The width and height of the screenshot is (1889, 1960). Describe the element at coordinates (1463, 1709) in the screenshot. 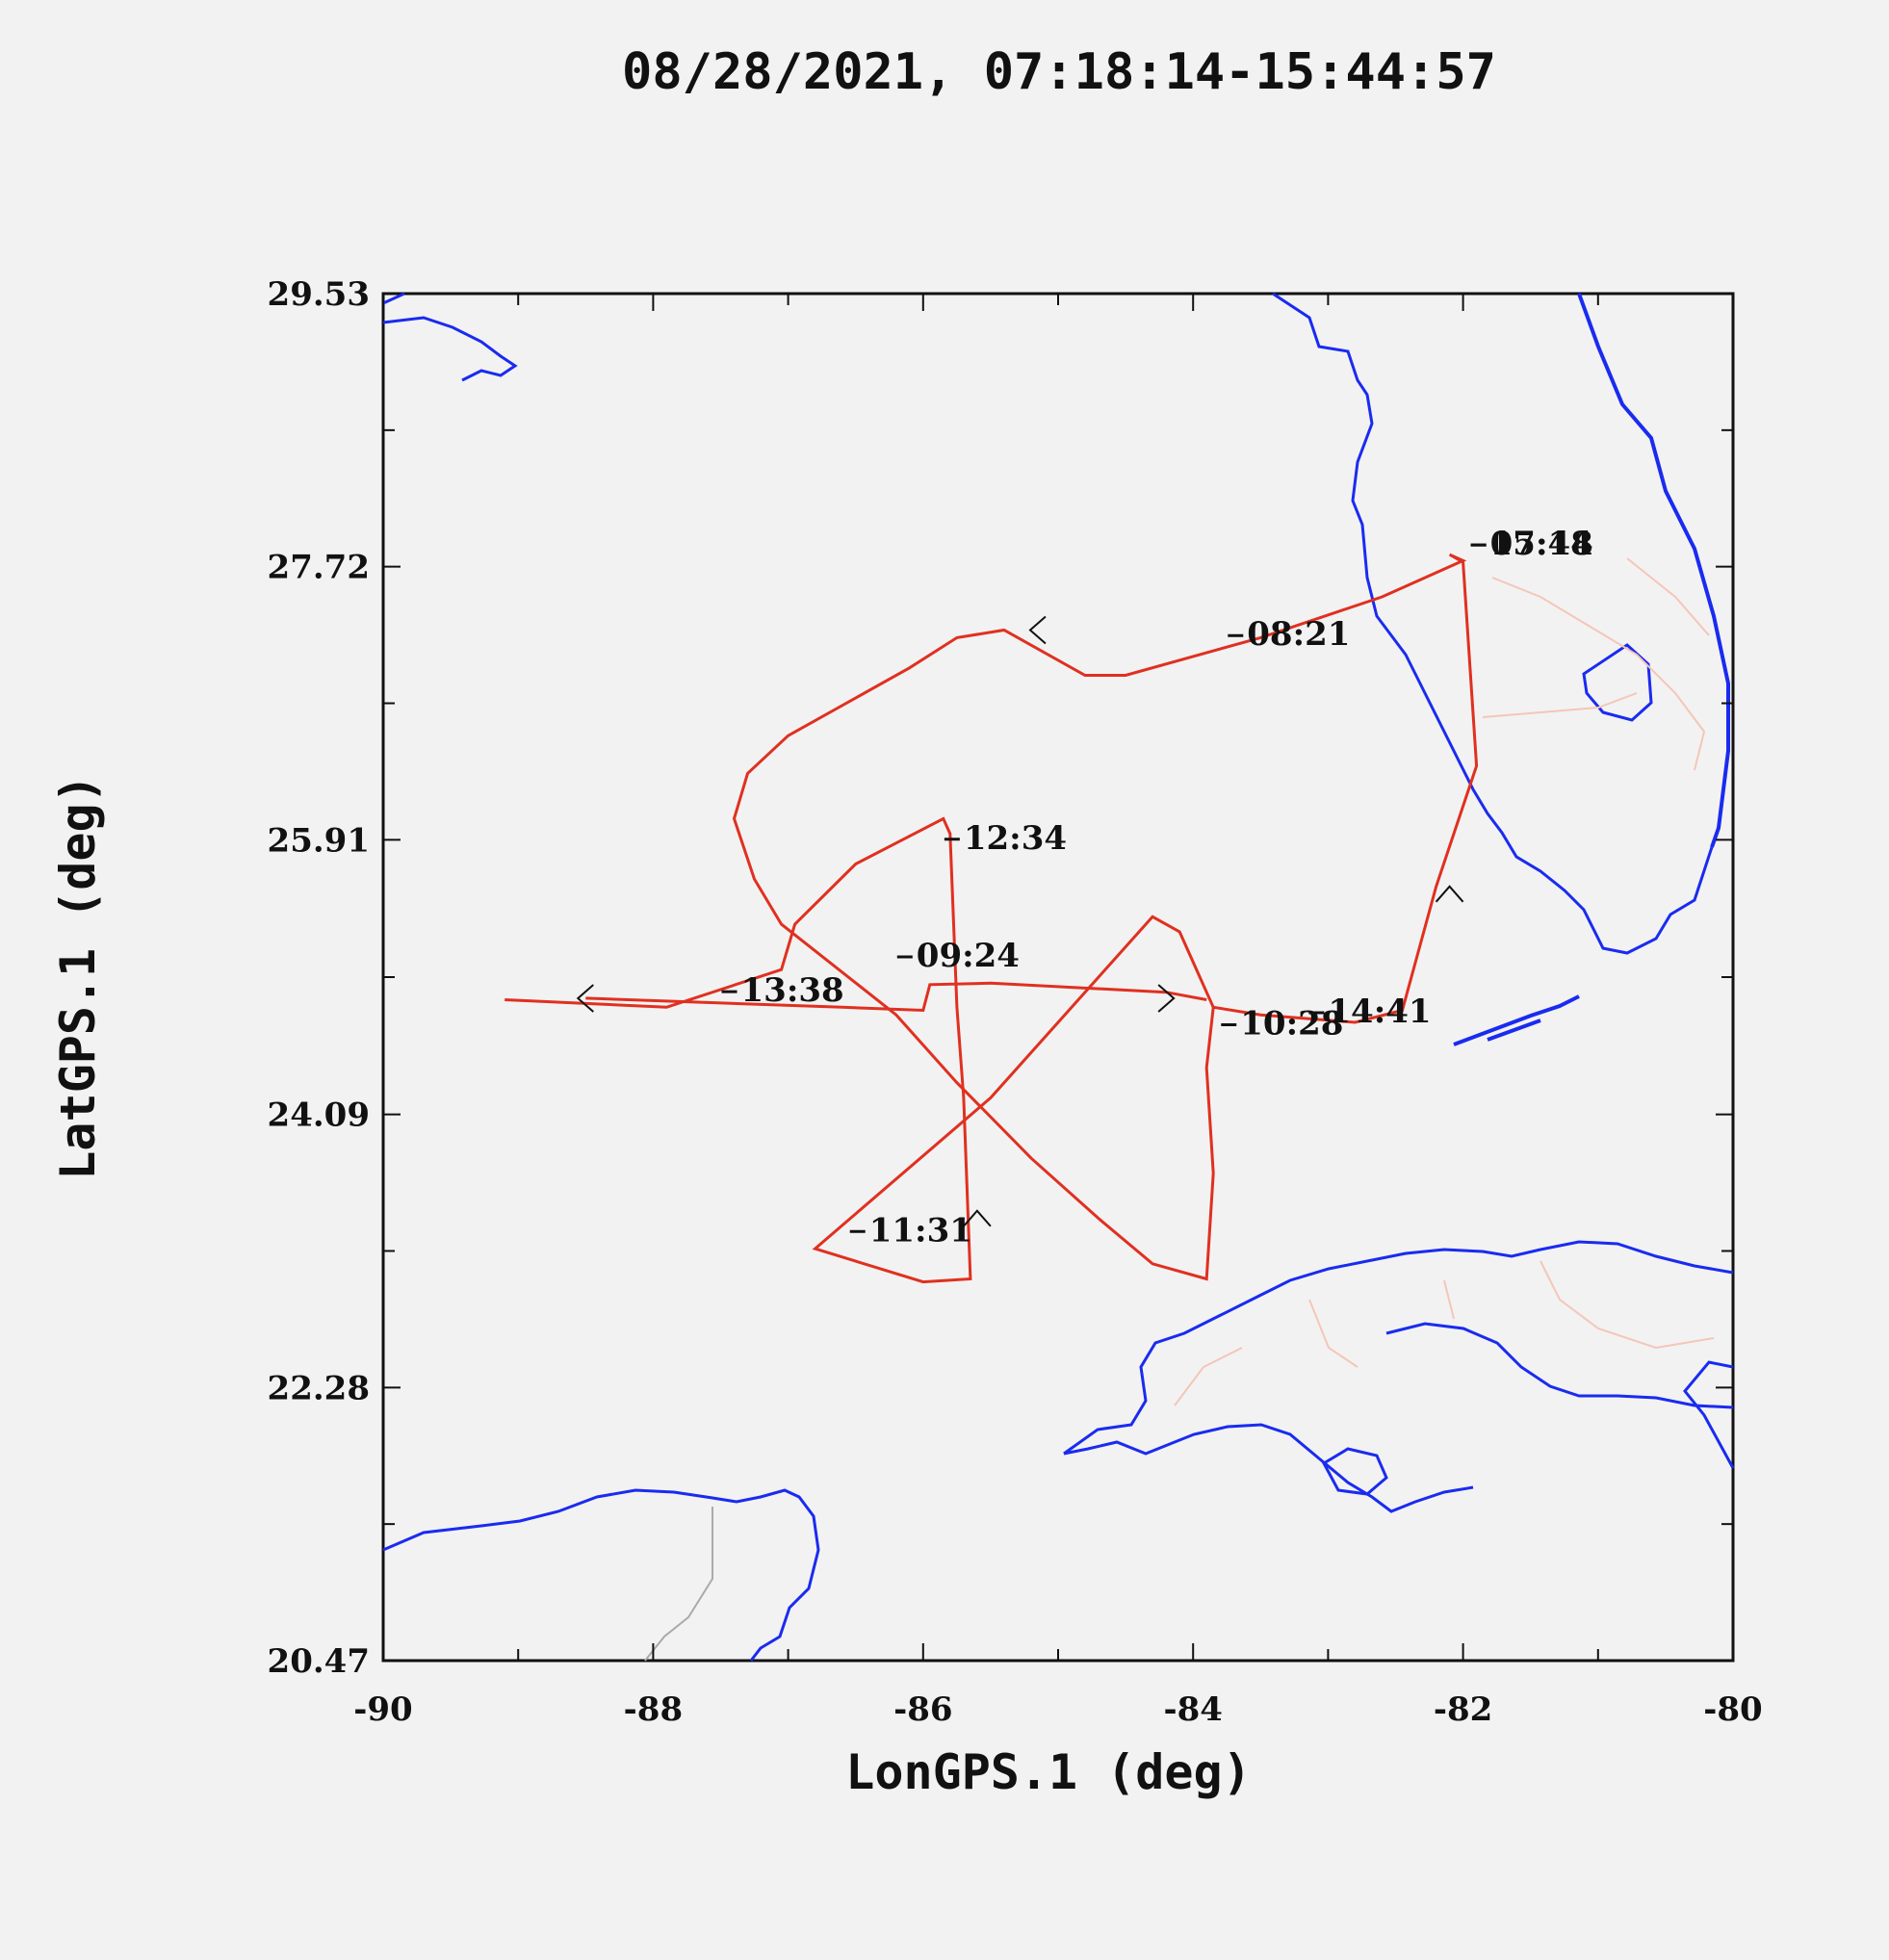

I see `x-tick-label: -82` at that location.